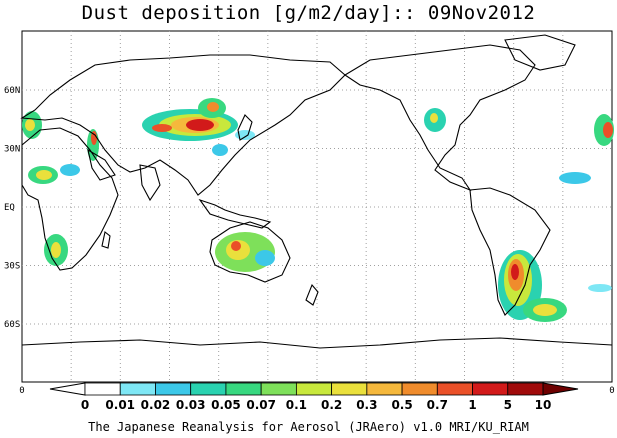 The height and width of the screenshot is (438, 617). Describe the element at coordinates (543, 405) in the screenshot. I see `colorbar-tick-label: 10` at that location.